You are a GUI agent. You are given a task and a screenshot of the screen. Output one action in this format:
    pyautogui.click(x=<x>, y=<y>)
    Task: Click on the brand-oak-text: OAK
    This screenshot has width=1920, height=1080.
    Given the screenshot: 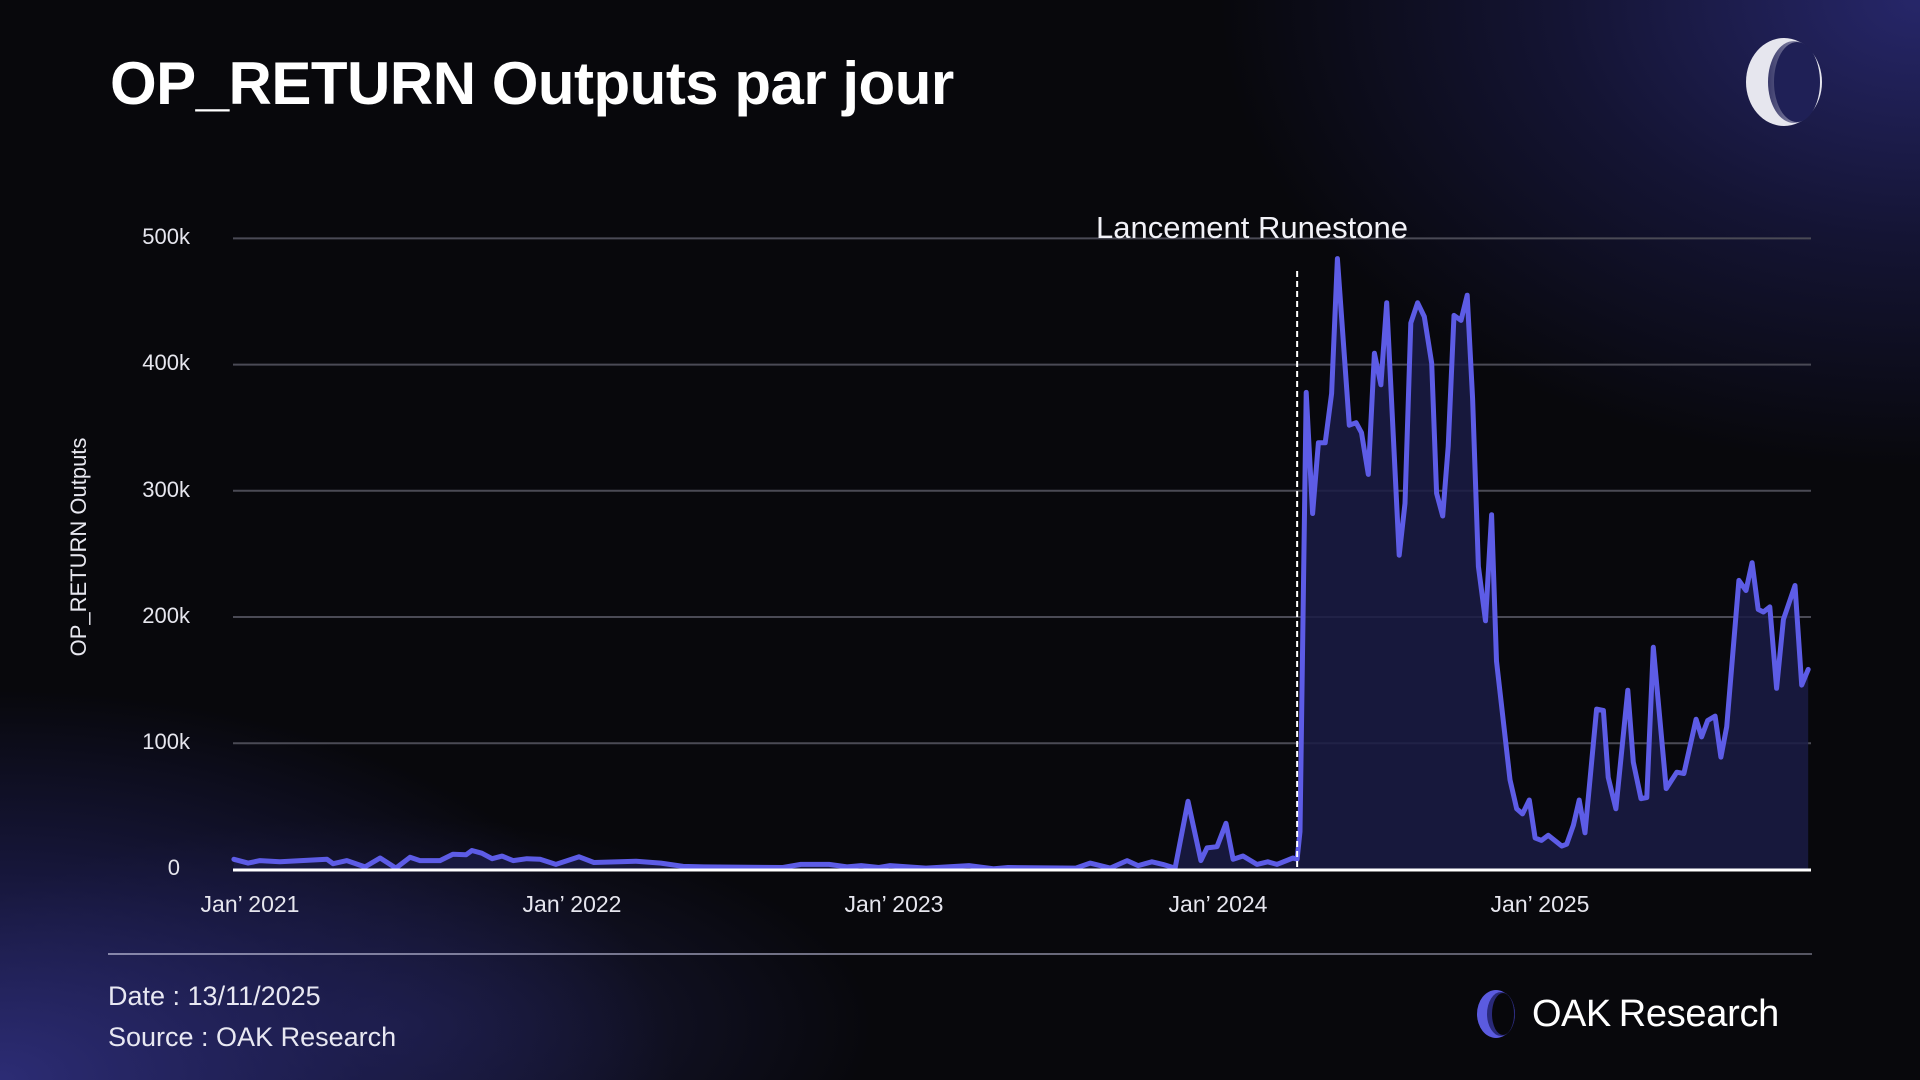 What is the action you would take?
    pyautogui.click(x=1571, y=1013)
    